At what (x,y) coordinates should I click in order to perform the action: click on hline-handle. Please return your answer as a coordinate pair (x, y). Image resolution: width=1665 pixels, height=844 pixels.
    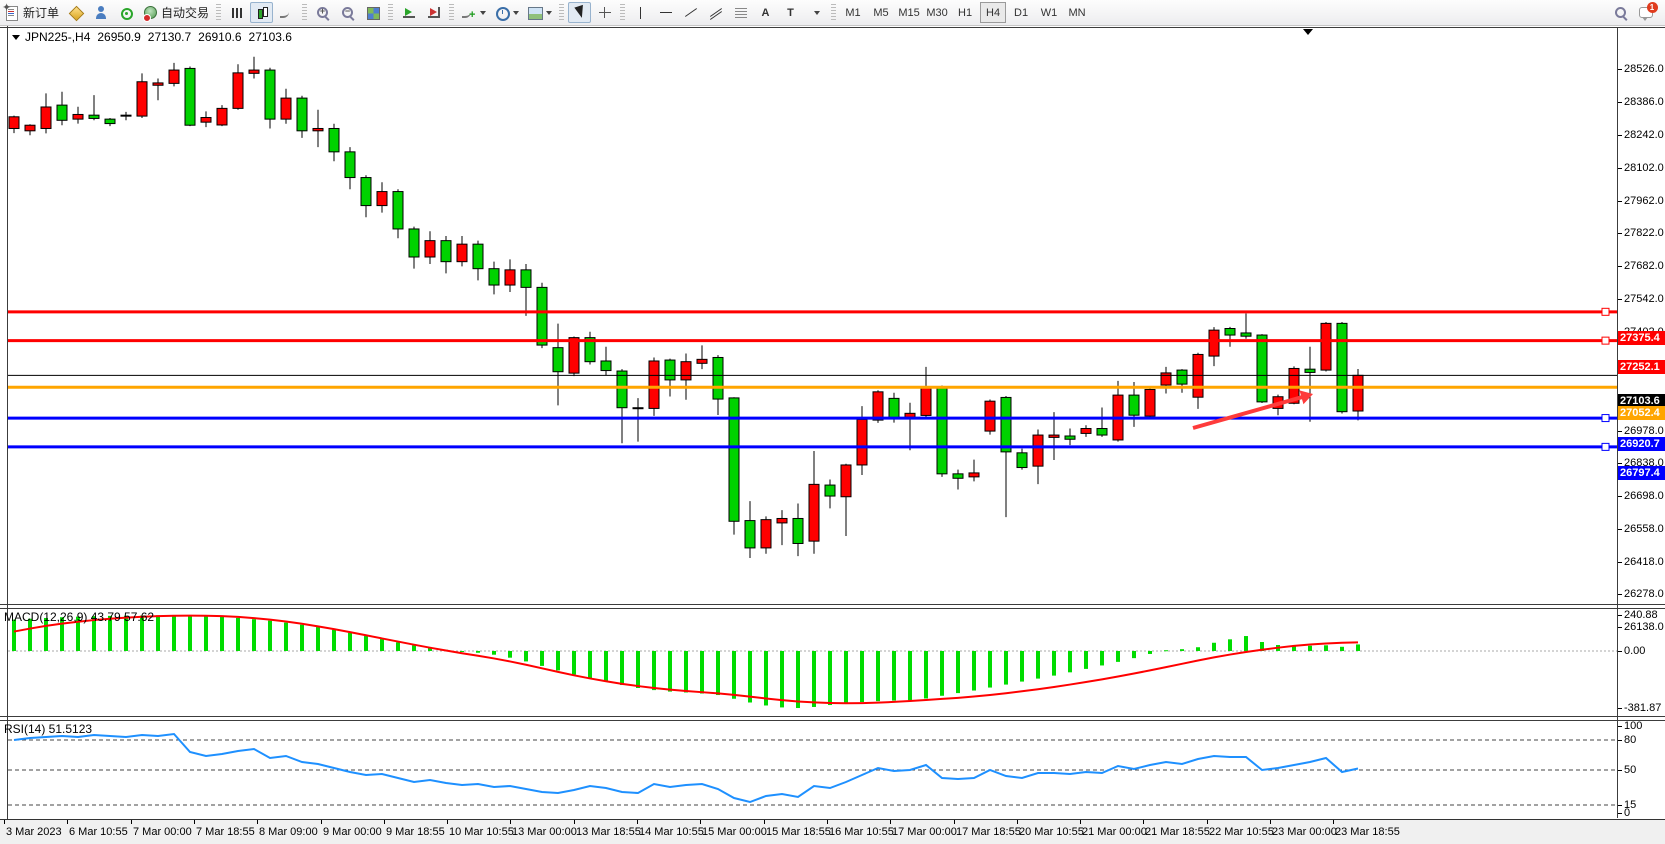
    Looking at the image, I should click on (1605, 311).